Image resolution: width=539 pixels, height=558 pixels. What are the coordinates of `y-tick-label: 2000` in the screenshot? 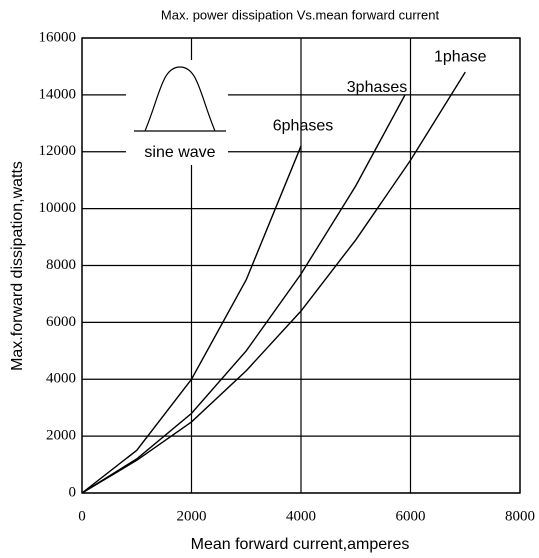 It's located at (61, 436).